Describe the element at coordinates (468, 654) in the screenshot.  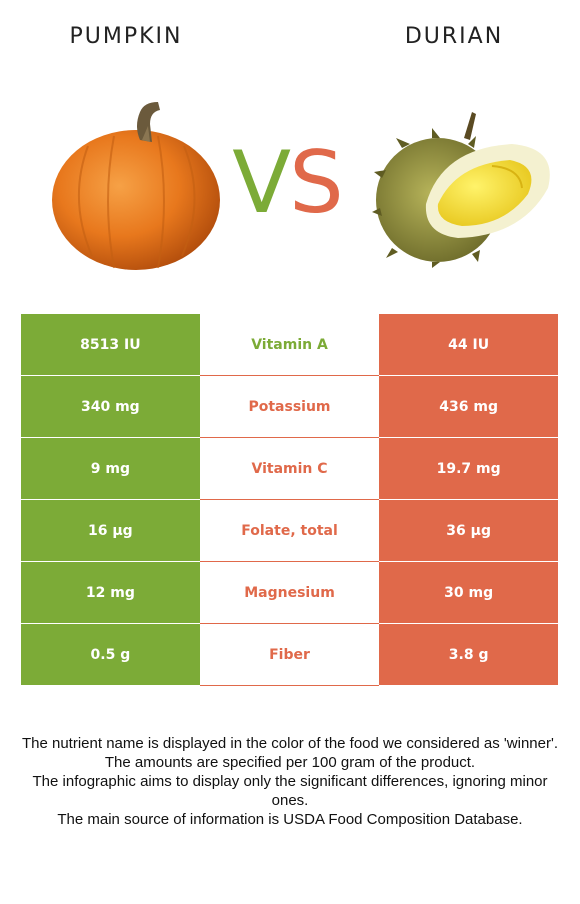
I see `right-value: 3.8 g` at that location.